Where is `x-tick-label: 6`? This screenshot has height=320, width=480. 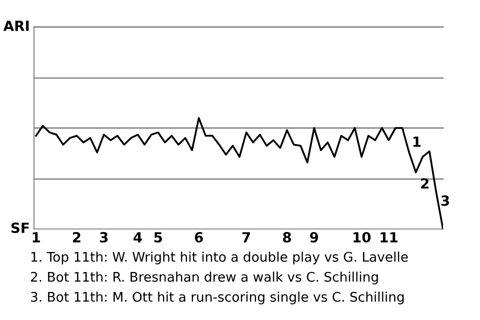 x-tick-label: 6 is located at coordinates (198, 237).